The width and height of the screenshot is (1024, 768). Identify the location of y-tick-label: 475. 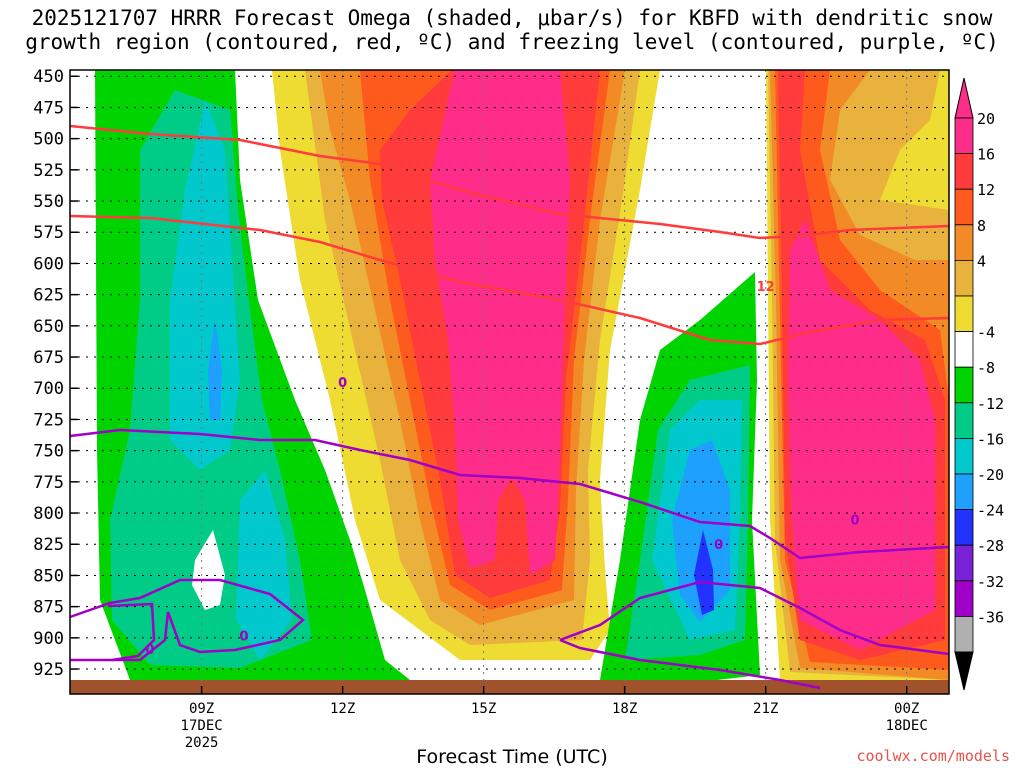
(48, 108).